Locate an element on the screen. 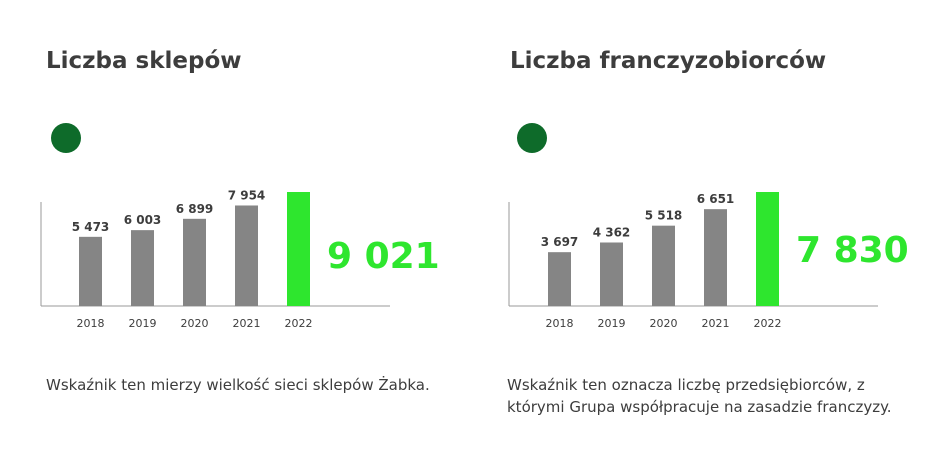 This screenshot has height=470, width=948. chart-title: Liczba sklepów is located at coordinates (144, 61).